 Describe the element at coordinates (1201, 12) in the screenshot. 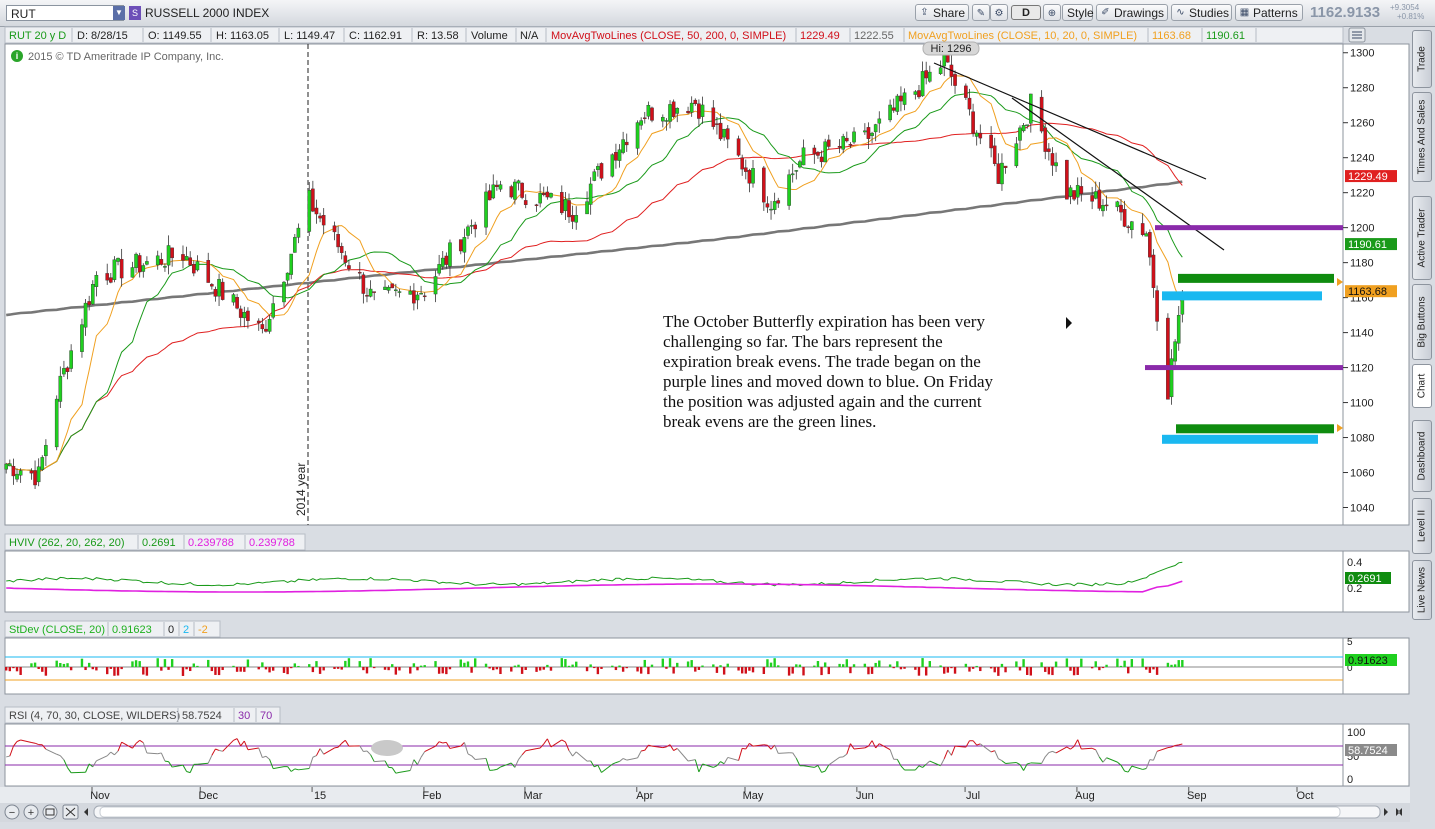

I see `studies-button: ∿ Studies` at that location.